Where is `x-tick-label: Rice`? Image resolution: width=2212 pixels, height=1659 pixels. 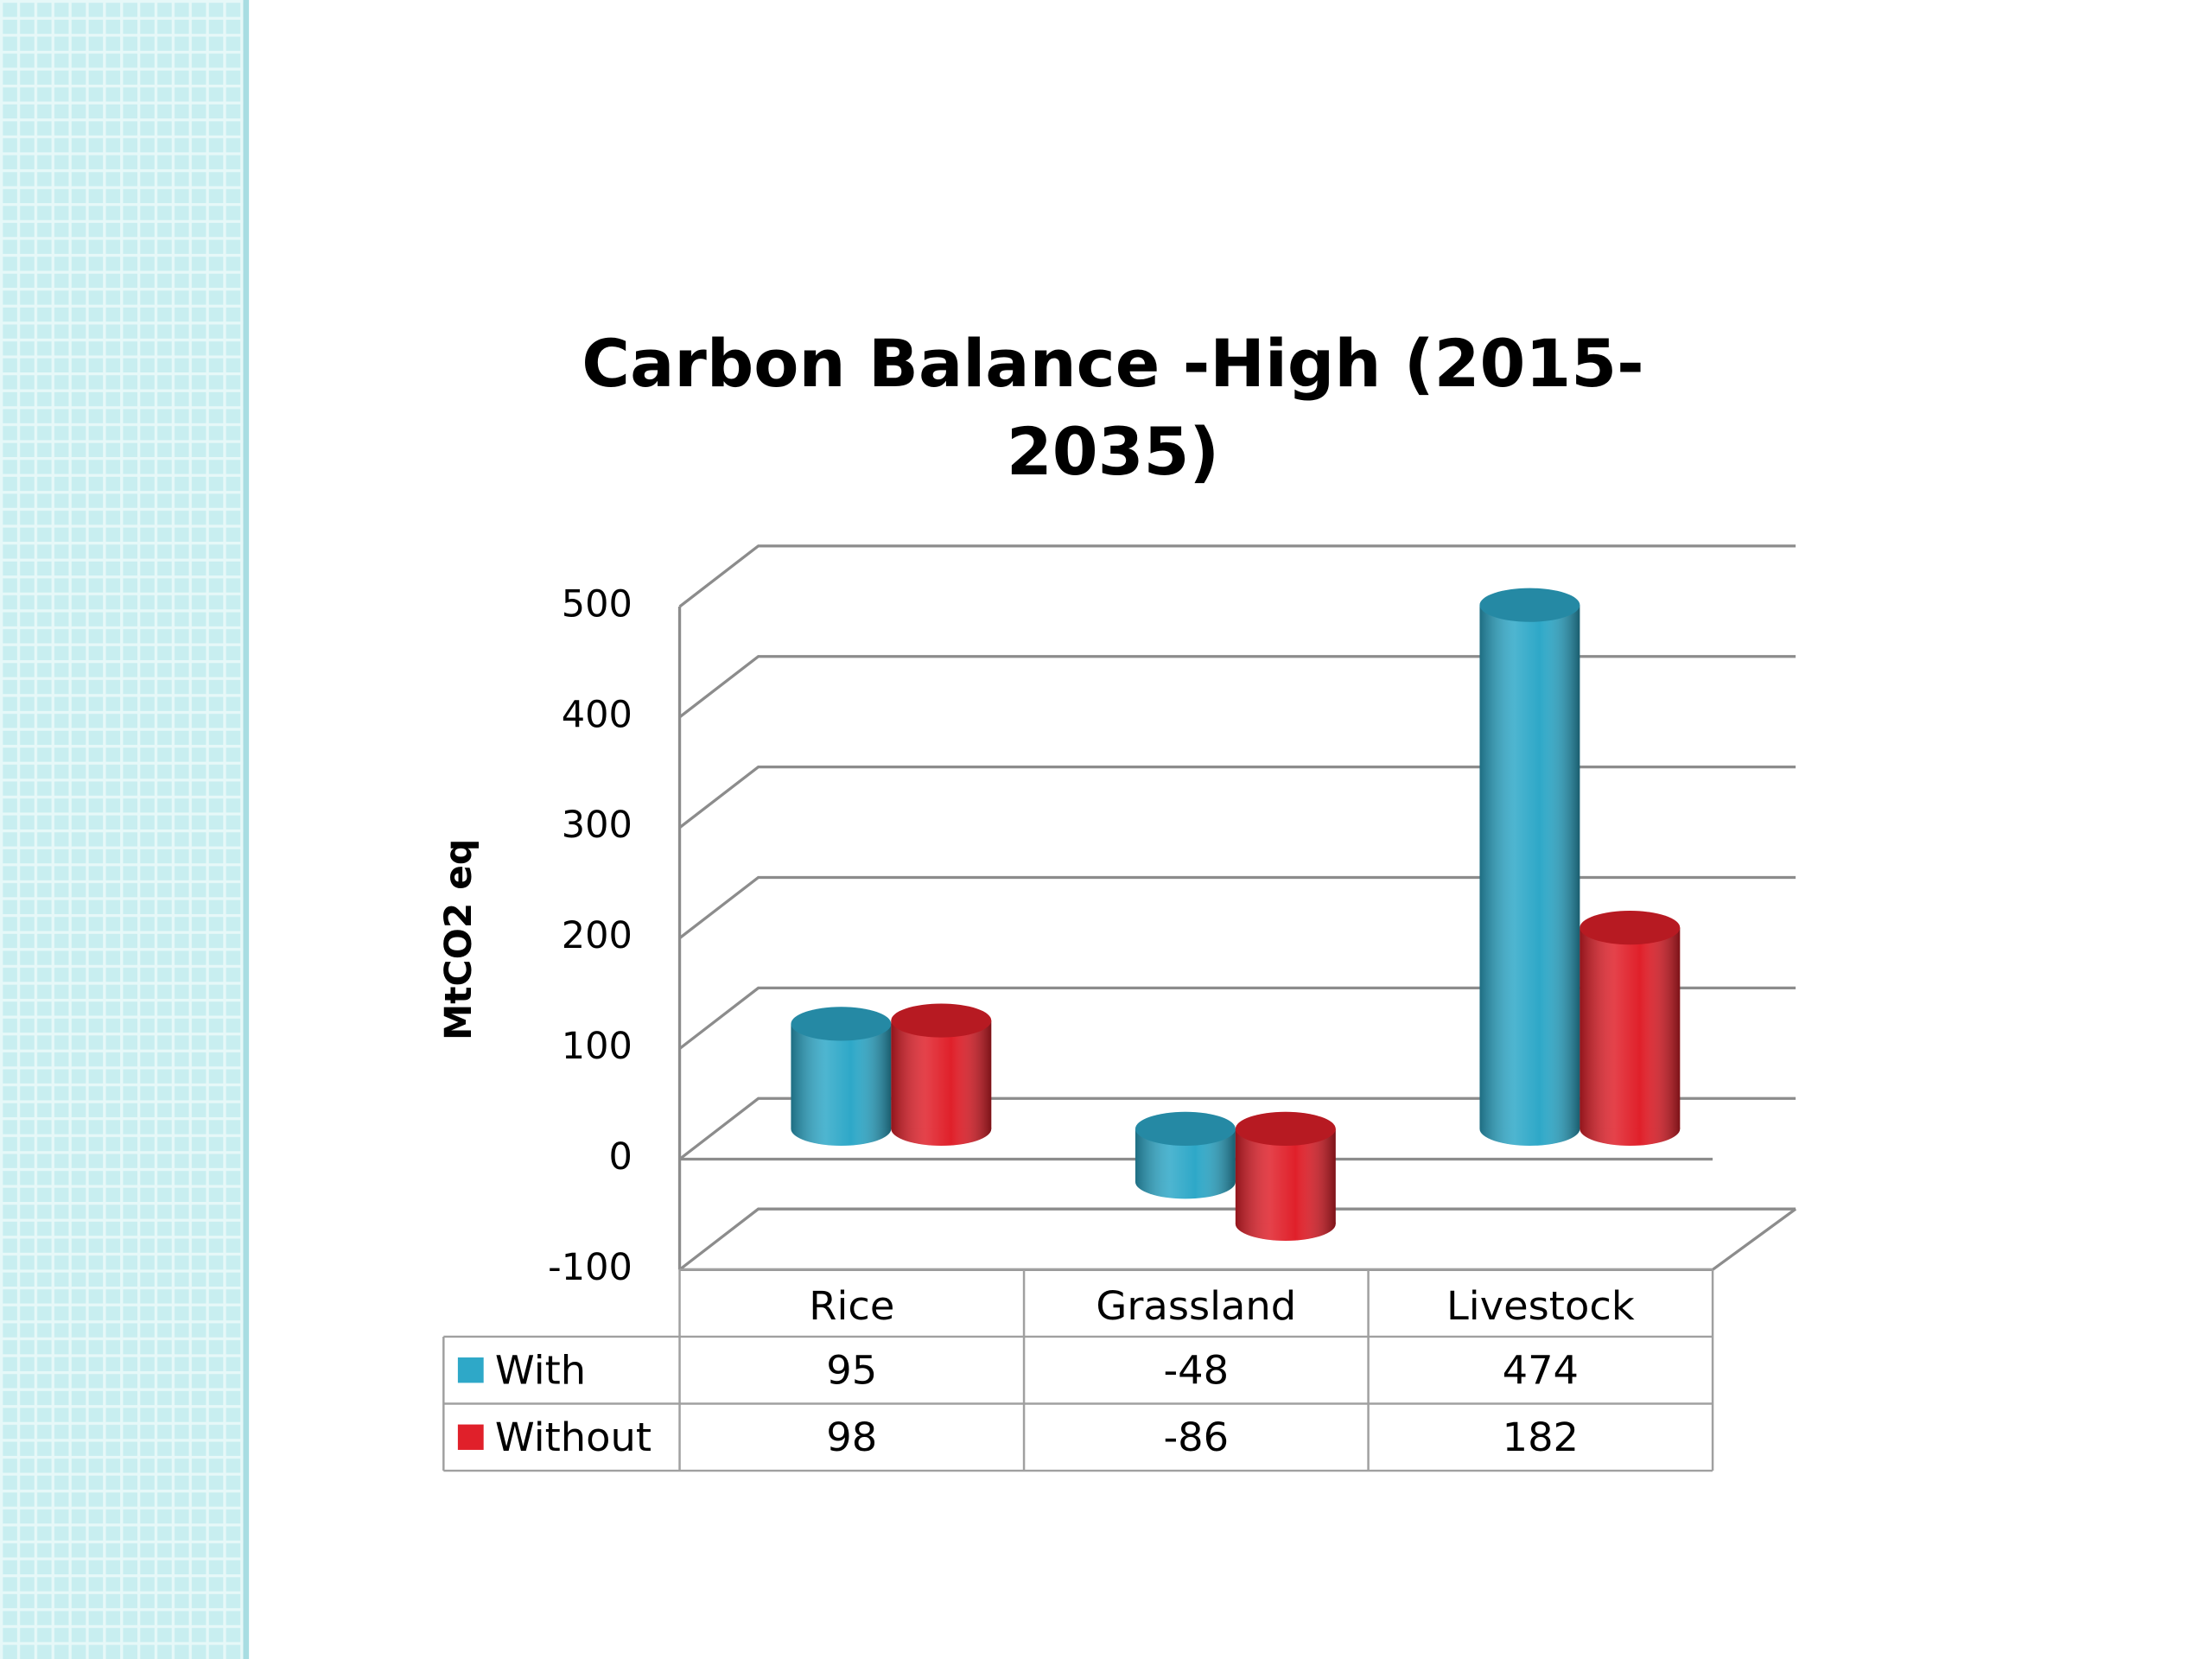 x-tick-label: Rice is located at coordinates (851, 1305).